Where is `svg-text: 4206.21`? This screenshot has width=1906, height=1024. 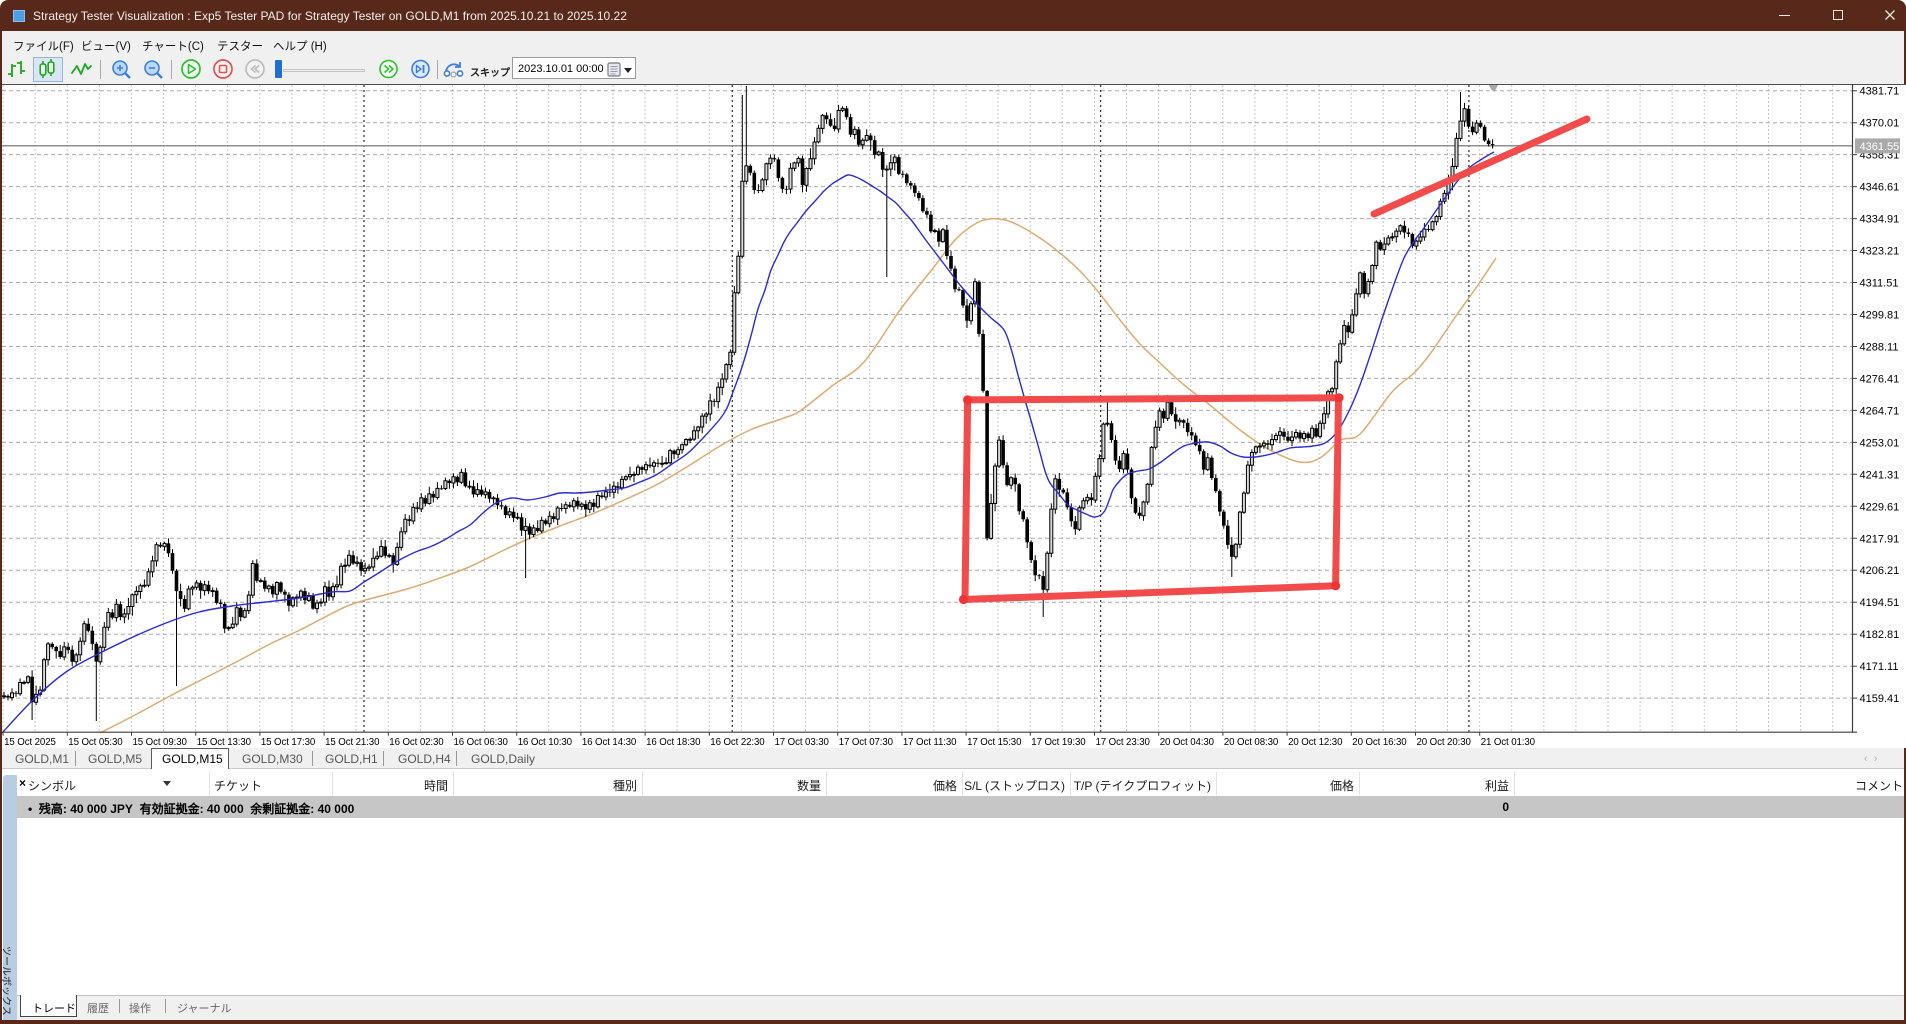
svg-text: 4206.21 is located at coordinates (1880, 571).